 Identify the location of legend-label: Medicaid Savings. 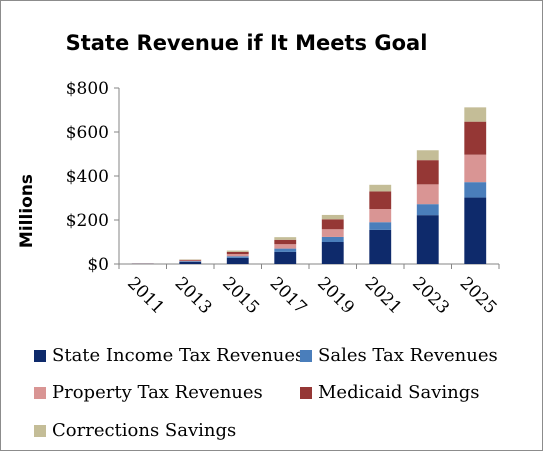
(399, 392).